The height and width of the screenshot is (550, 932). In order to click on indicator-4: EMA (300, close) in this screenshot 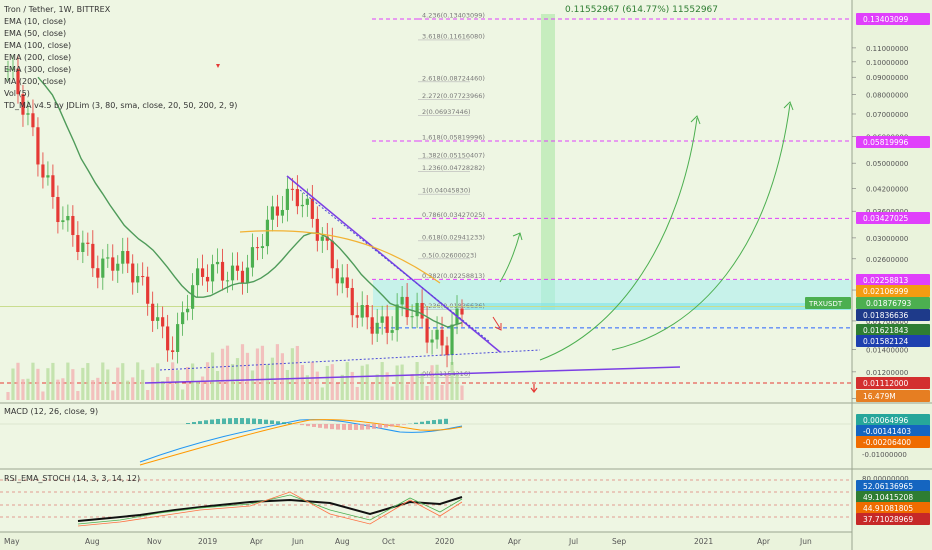, I will do `click(38, 69)`.